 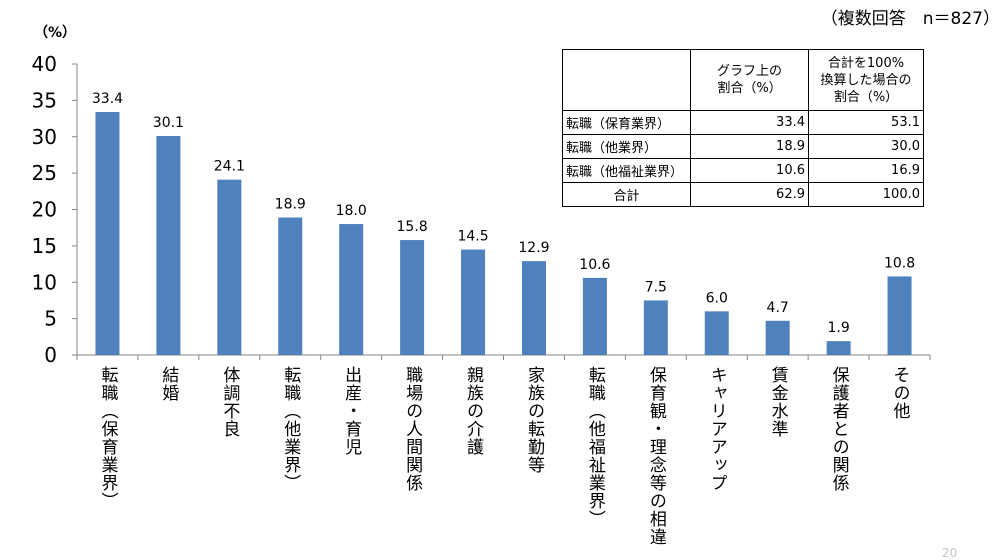 What do you see at coordinates (749, 194) in the screenshot?
I see `graph-pct-total: 62.9` at bounding box center [749, 194].